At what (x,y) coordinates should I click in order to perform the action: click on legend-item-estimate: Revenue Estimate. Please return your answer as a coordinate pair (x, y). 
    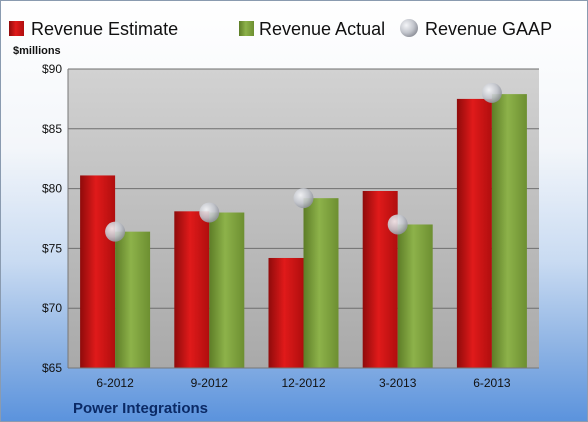
    Looking at the image, I should click on (93, 29).